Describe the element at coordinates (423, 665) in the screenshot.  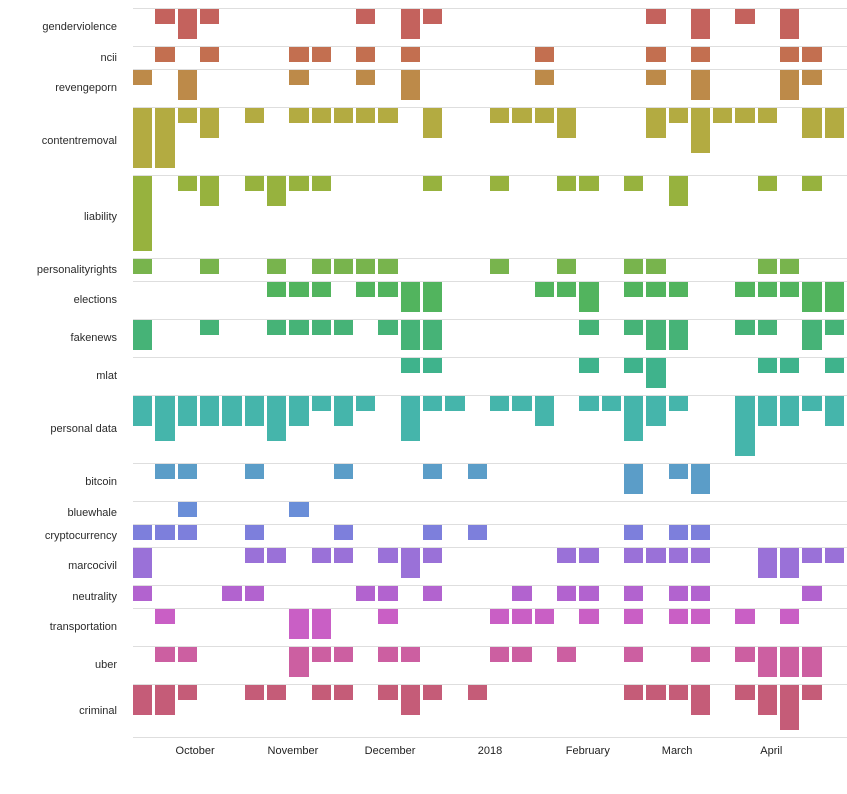
I see `category-row-uber: uber` at that location.